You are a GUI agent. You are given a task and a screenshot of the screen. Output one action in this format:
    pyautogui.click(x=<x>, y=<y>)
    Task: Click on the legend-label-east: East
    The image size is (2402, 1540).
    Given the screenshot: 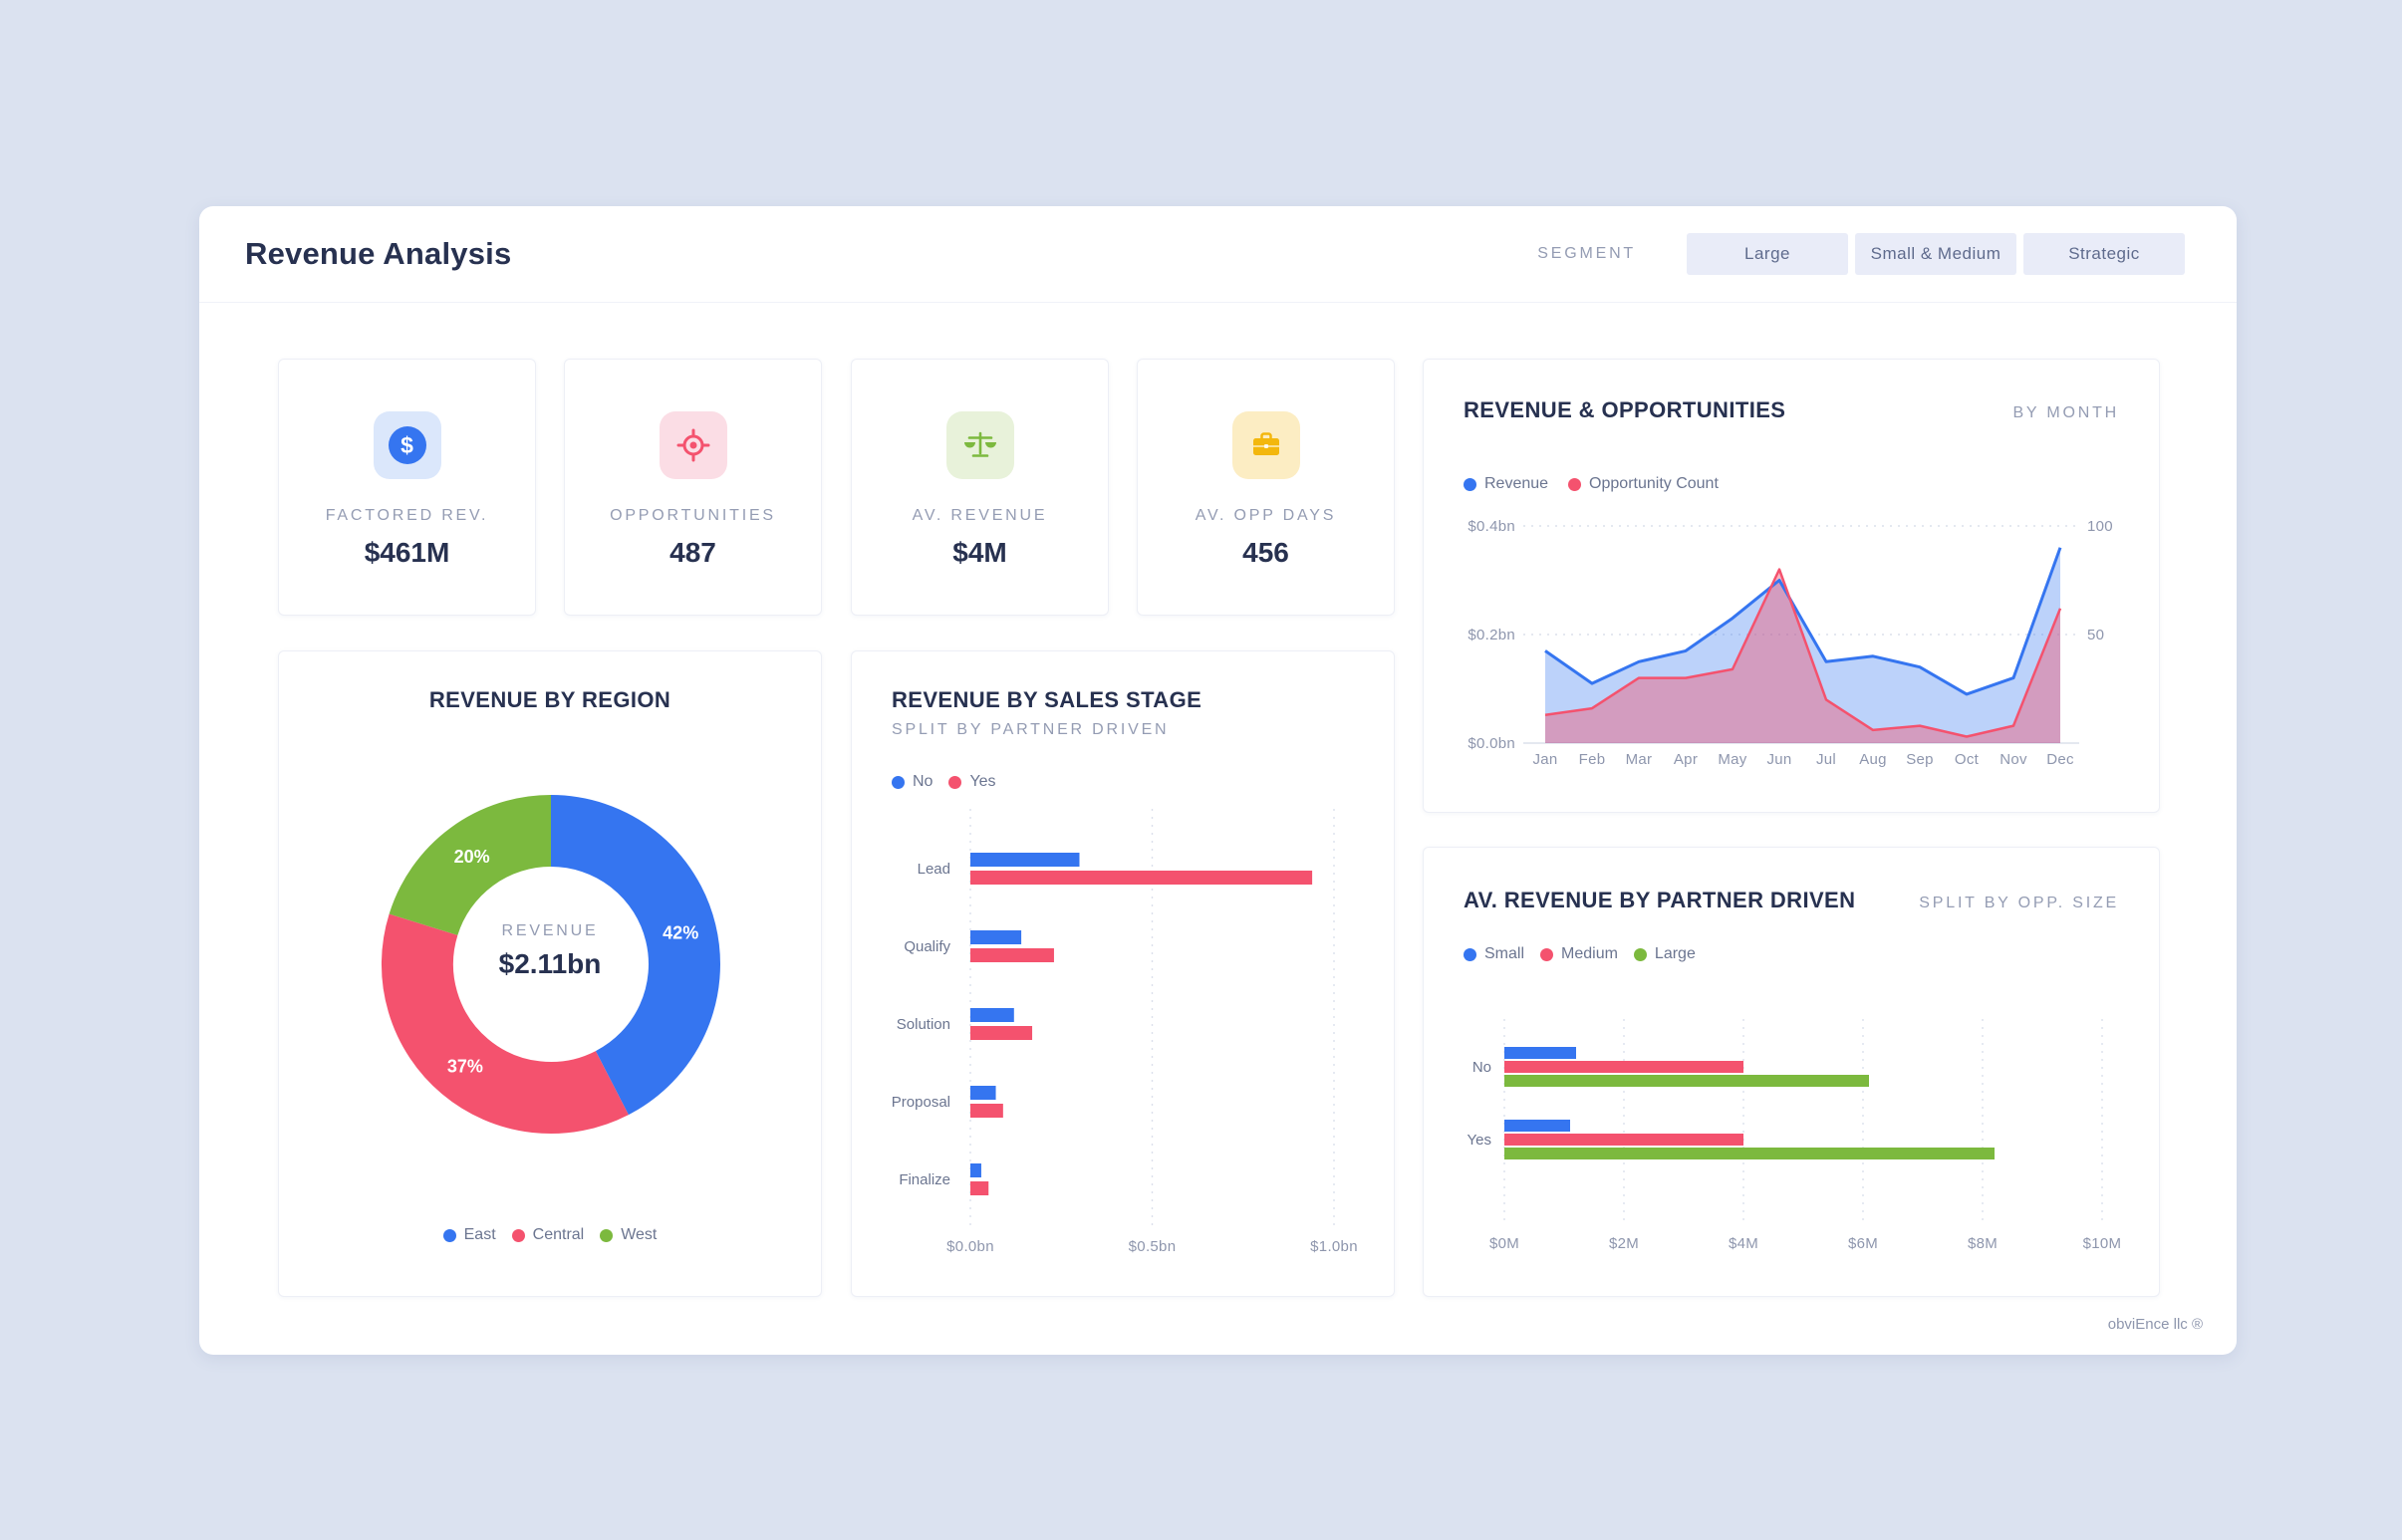 What is the action you would take?
    pyautogui.click(x=480, y=1234)
    